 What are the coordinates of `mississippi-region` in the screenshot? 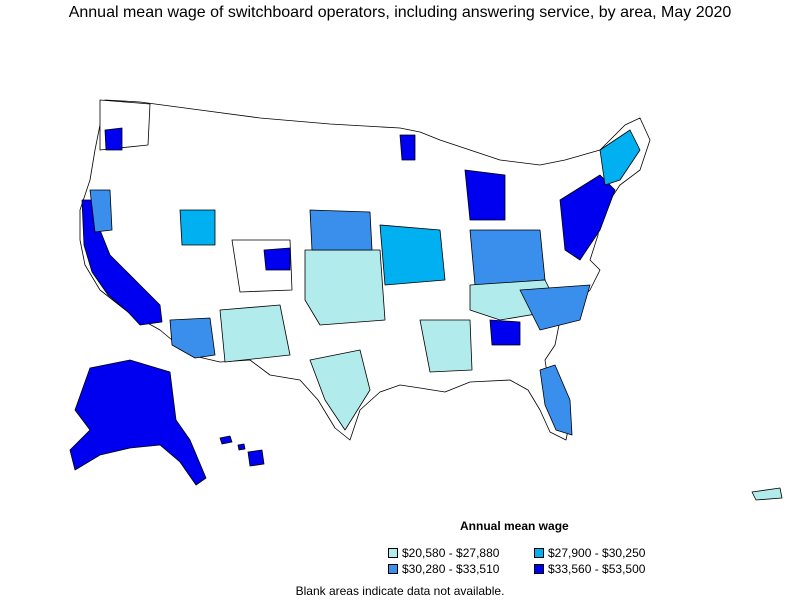 It's located at (446, 346).